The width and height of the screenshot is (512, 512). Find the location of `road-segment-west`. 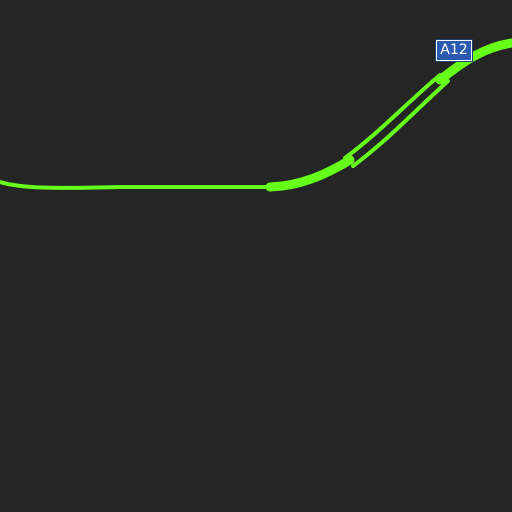

road-segment-west is located at coordinates (137, 185).